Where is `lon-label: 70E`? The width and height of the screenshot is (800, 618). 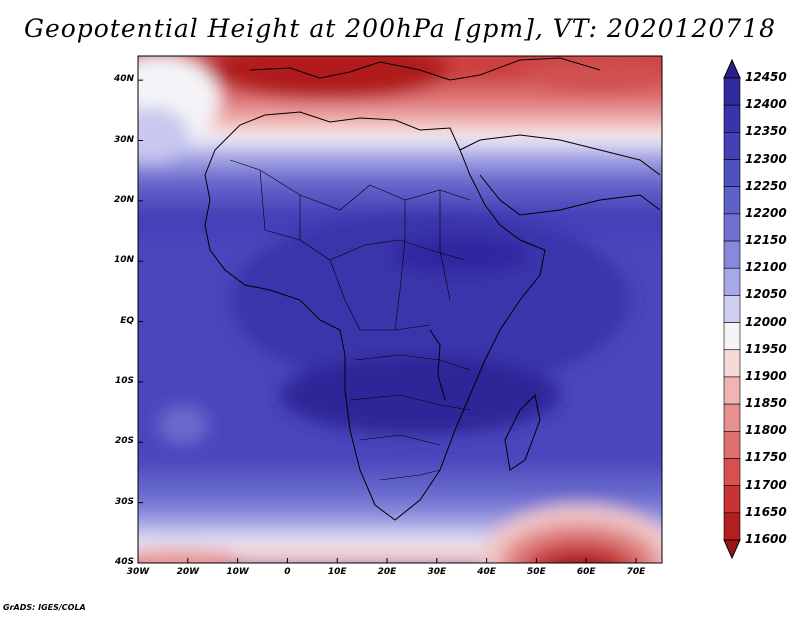 lon-label: 70E is located at coordinates (636, 572).